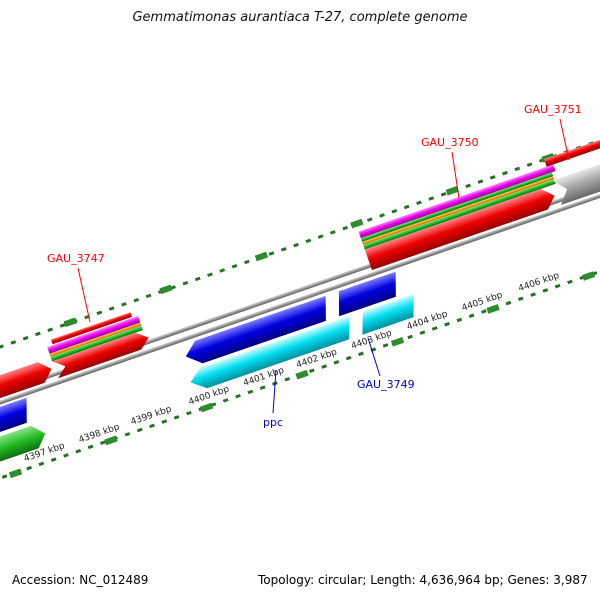 This screenshot has width=600, height=600. Describe the element at coordinates (553, 109) in the screenshot. I see `feature-label-GAU_3751: GAU_3751` at that location.